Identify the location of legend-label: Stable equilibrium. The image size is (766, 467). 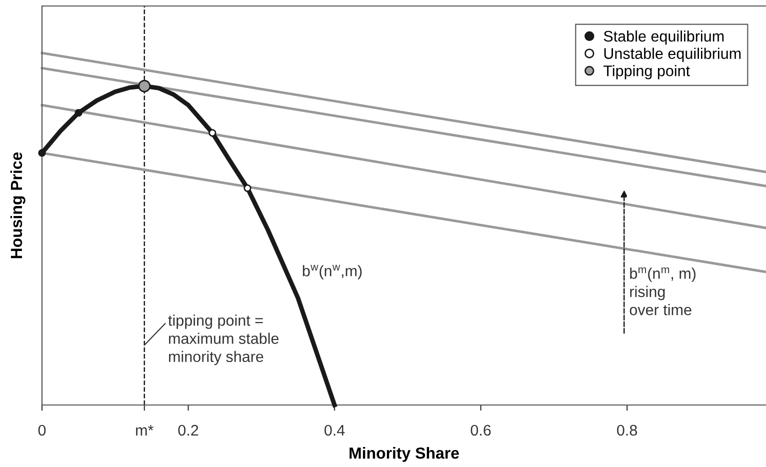
(664, 37).